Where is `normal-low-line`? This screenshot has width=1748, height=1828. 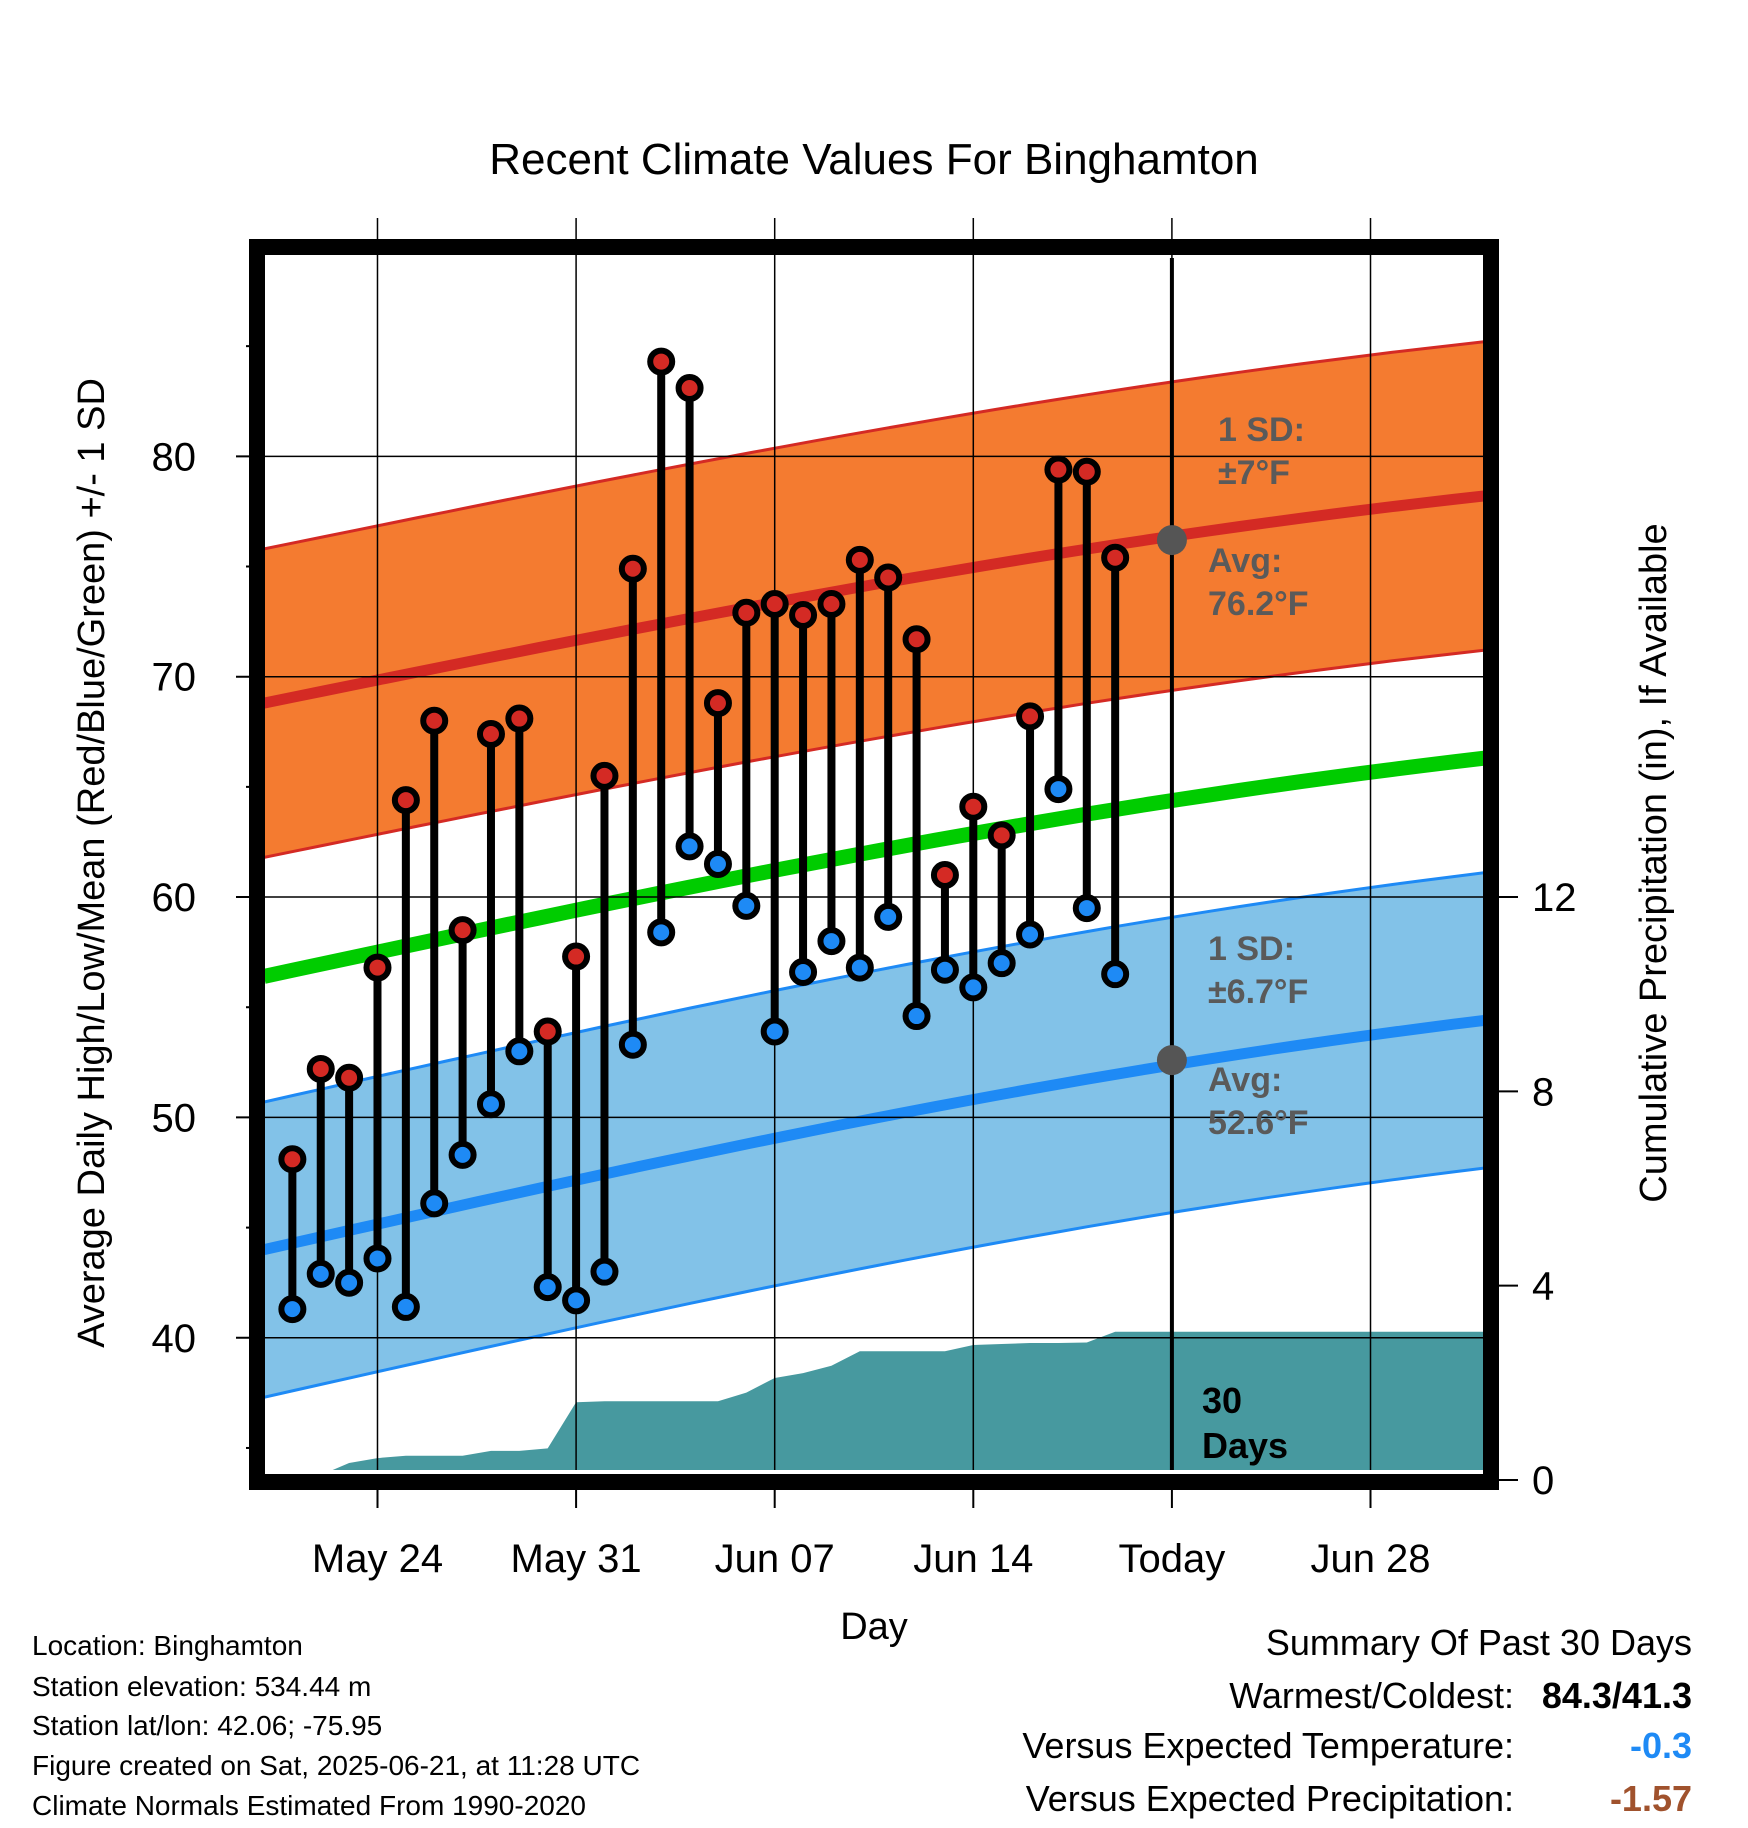
normal-low-line is located at coordinates (874, 1135).